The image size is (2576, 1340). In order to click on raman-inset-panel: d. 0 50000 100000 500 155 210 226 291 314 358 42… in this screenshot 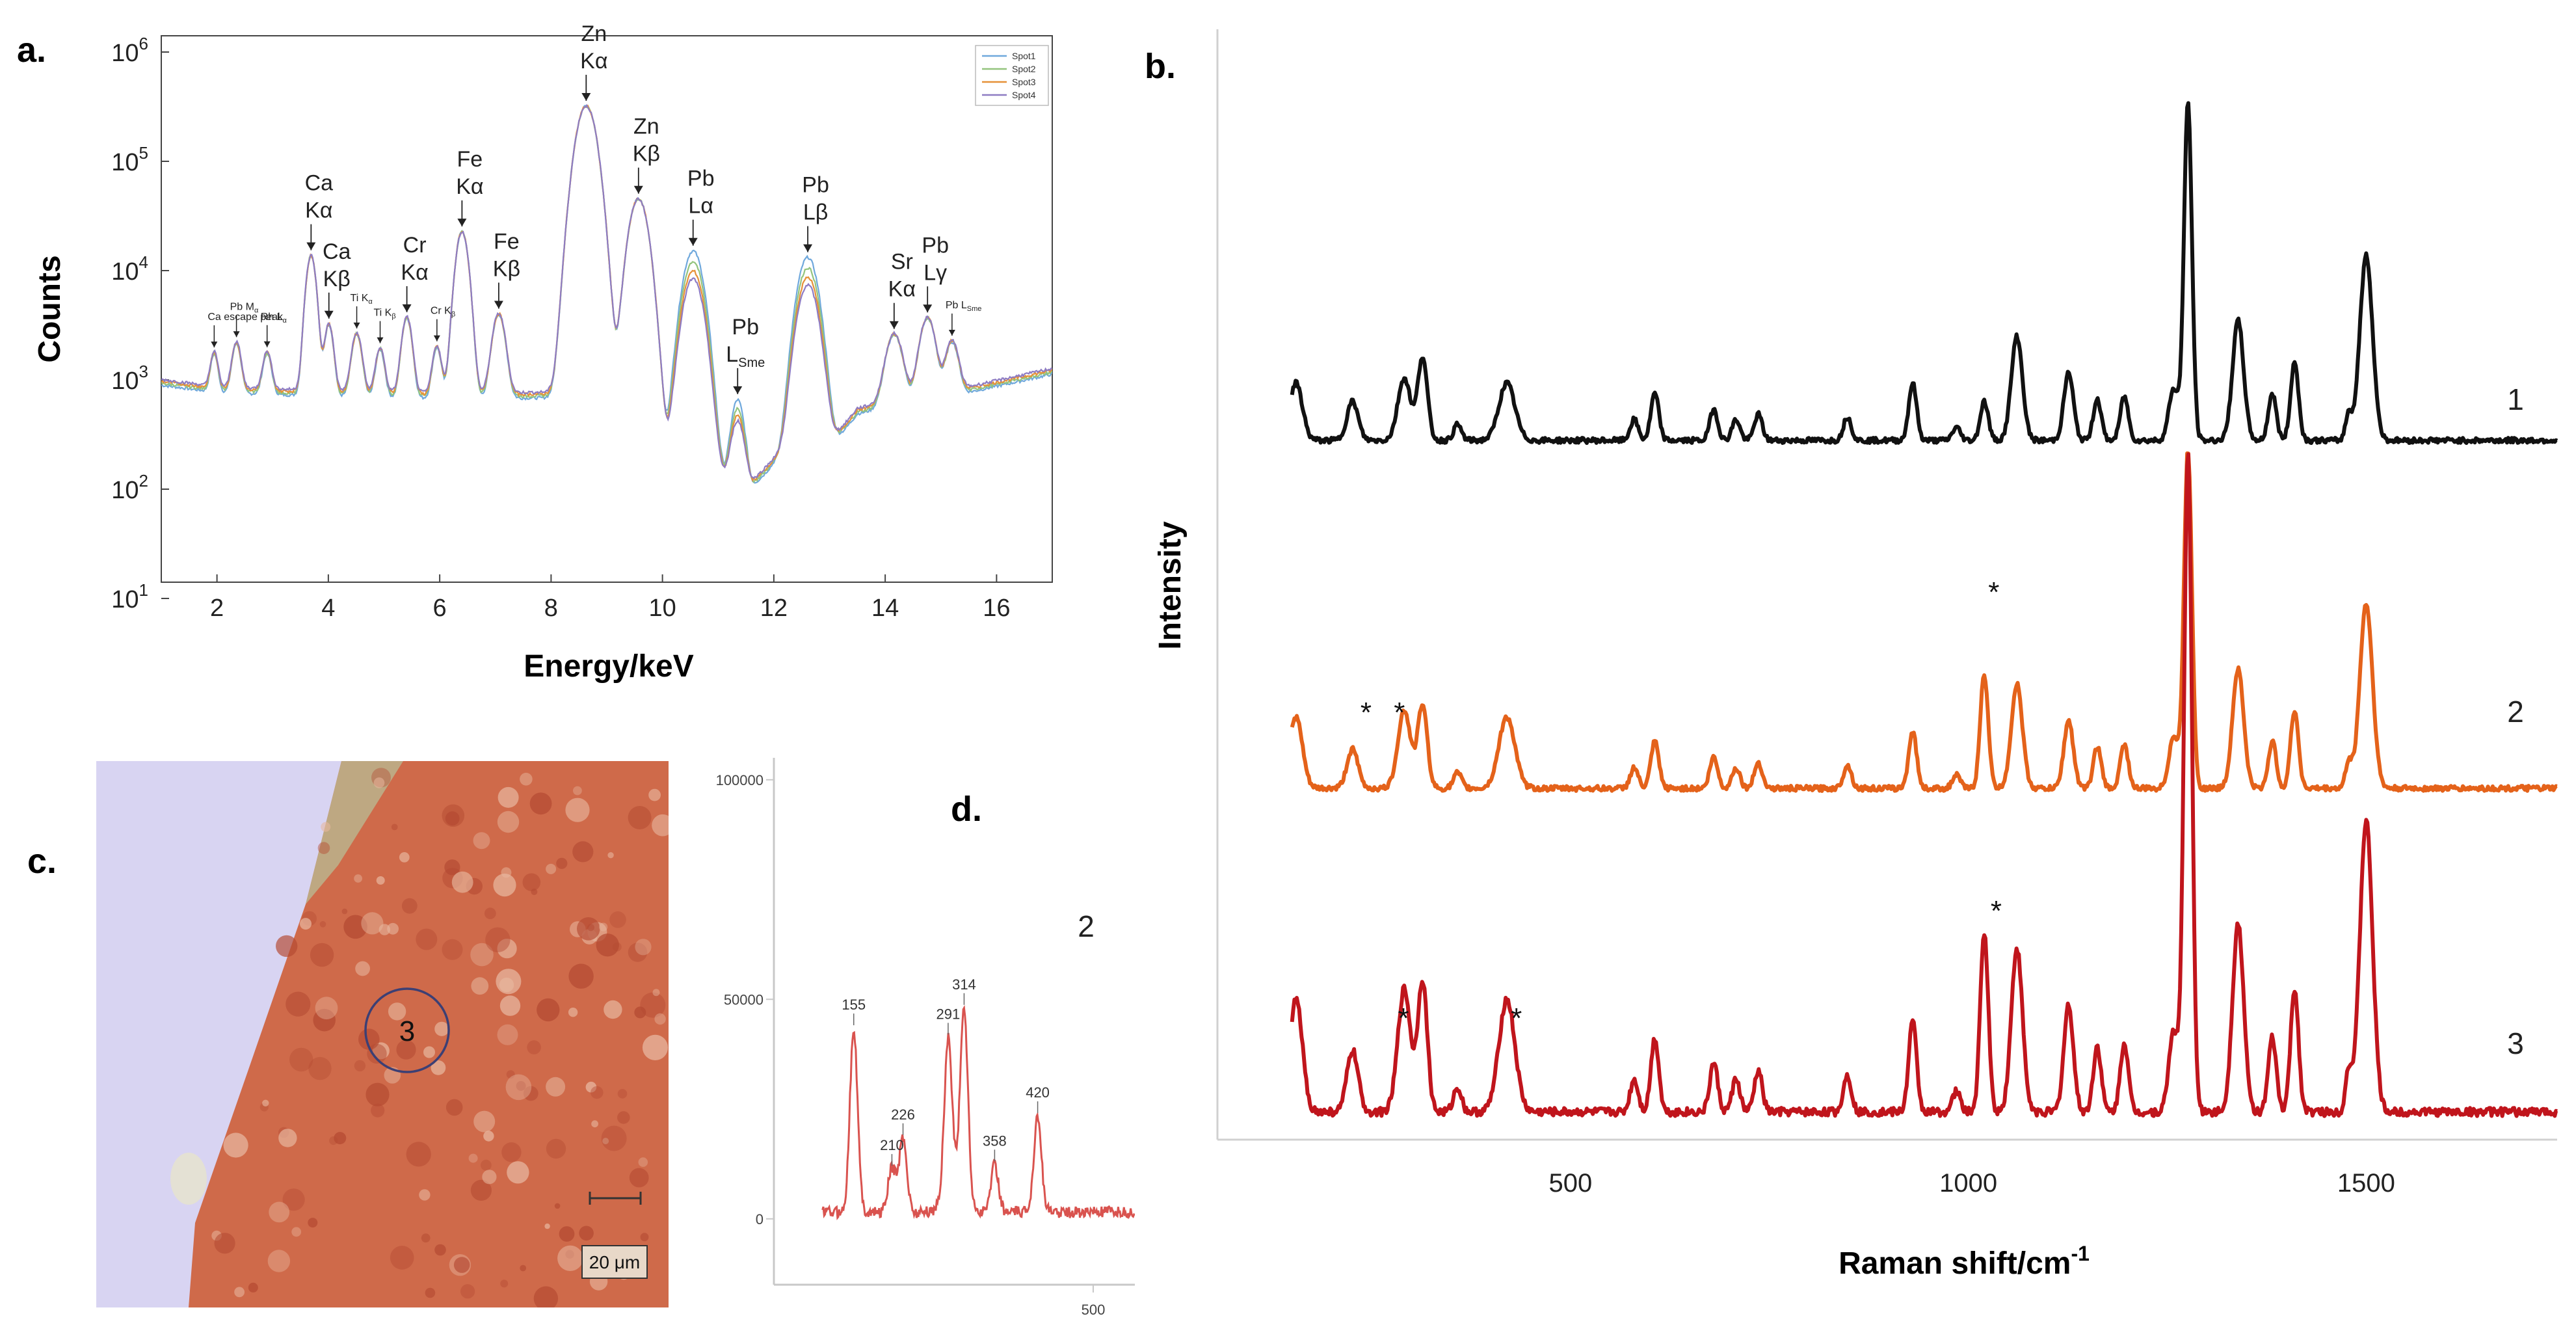, I will do `click(925, 1038)`.